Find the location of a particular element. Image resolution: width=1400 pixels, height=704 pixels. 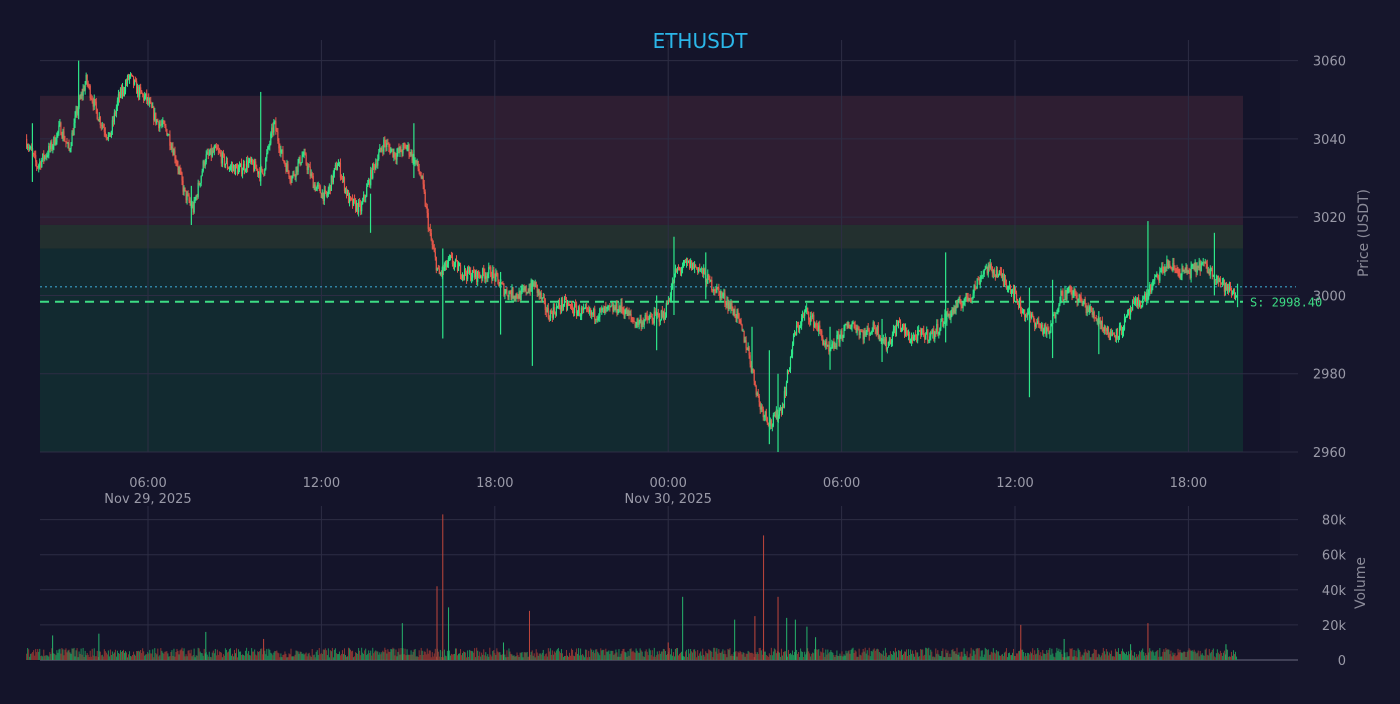

time-tick-label: 00:00 is located at coordinates (667, 483).